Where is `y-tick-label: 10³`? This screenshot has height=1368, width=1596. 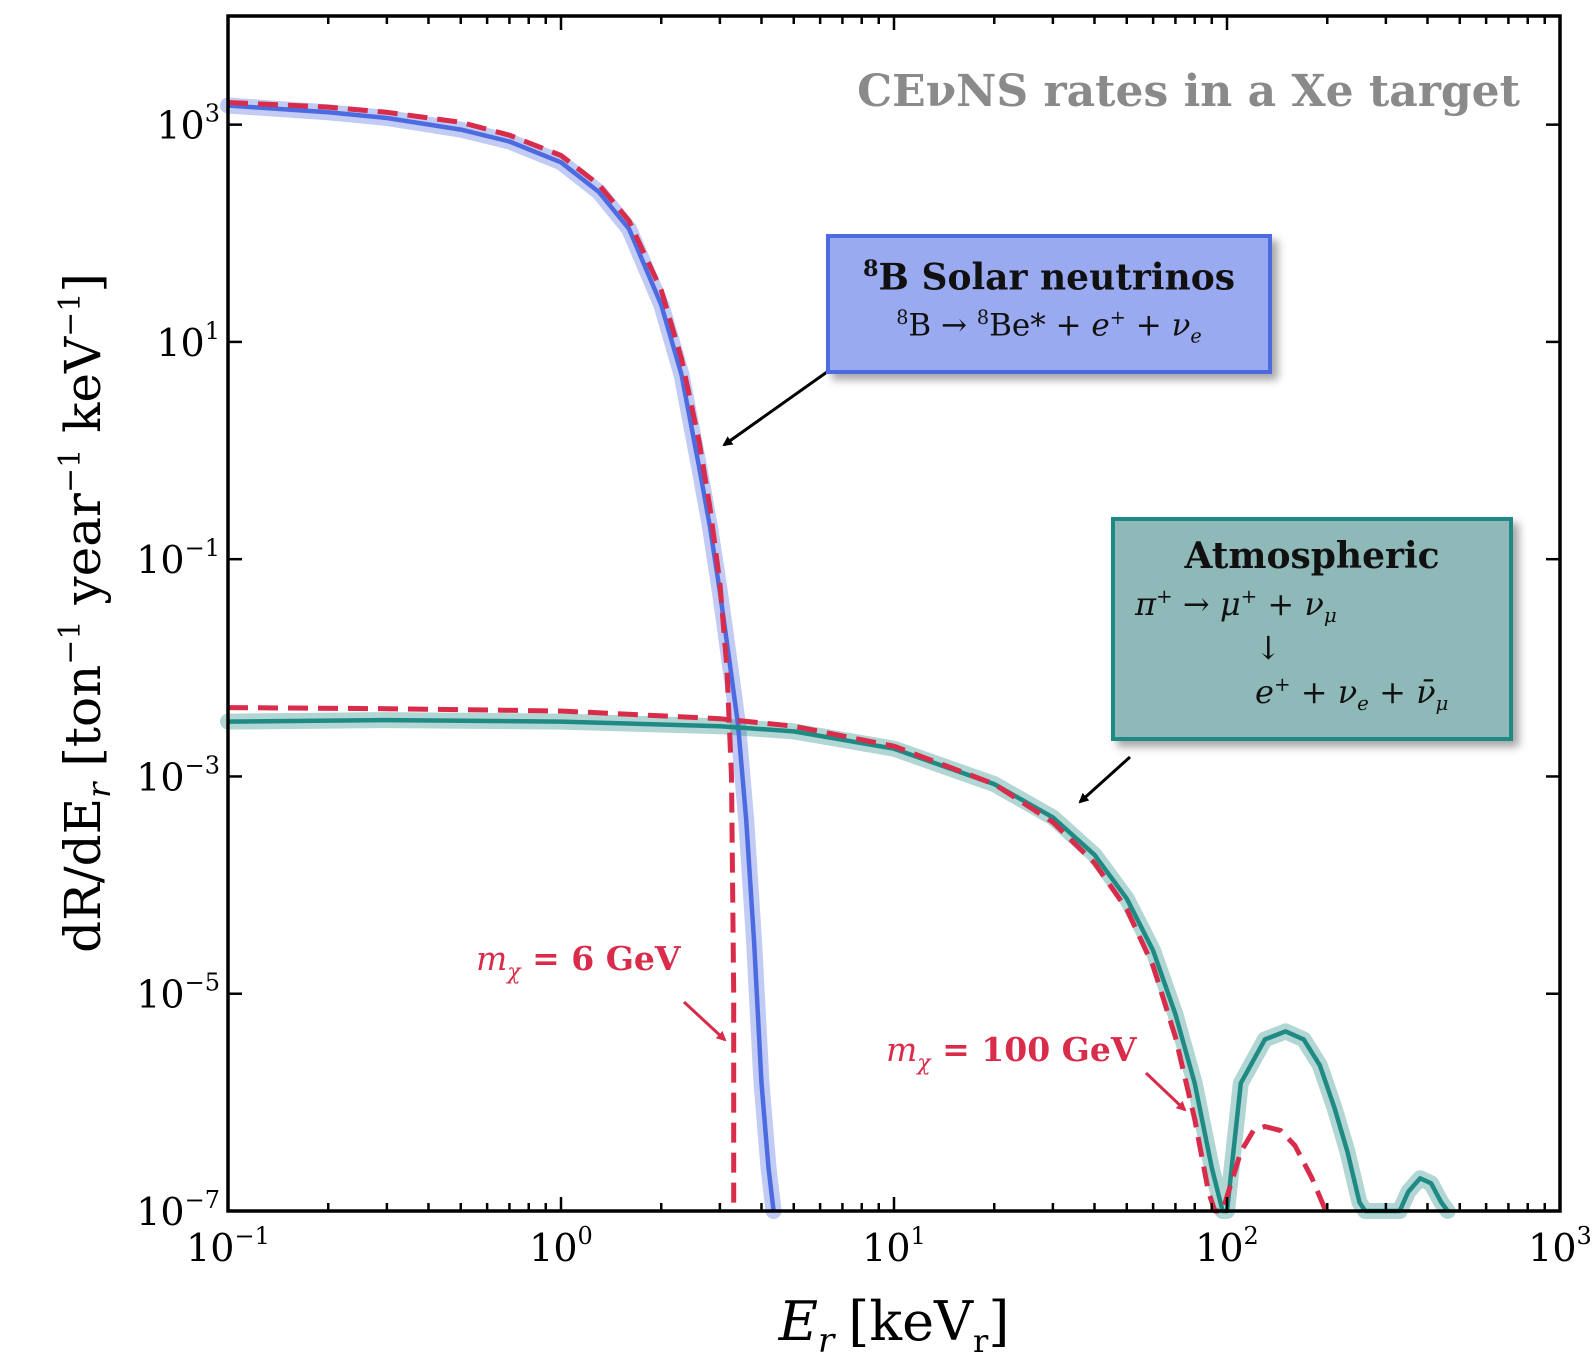
y-tick-label: 10³ is located at coordinates (188, 124).